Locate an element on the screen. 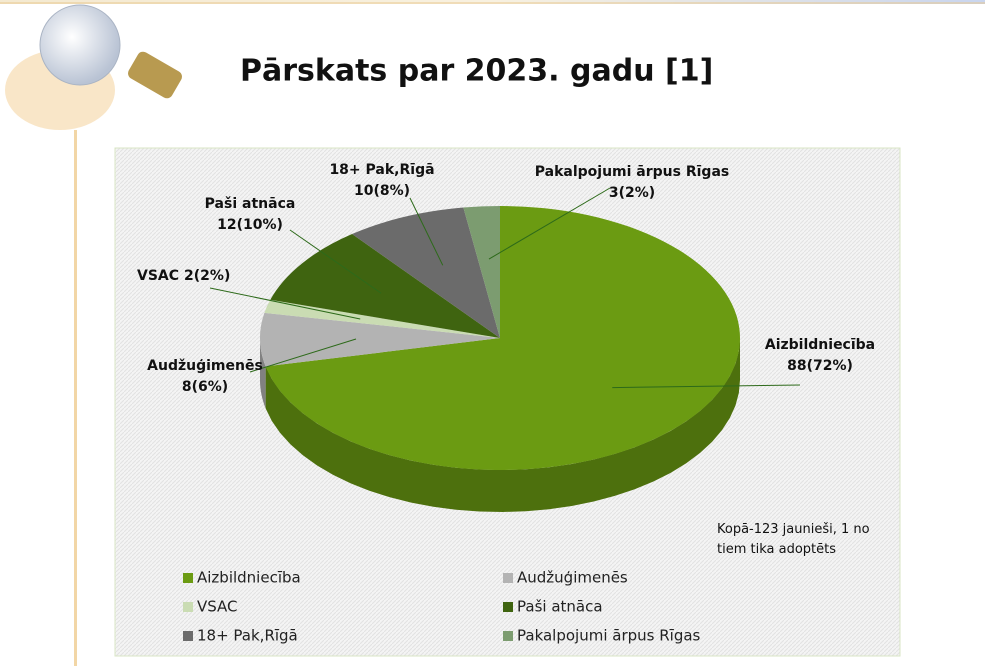 This screenshot has width=985, height=666. category-label: Aizbildniecība is located at coordinates (820, 345).